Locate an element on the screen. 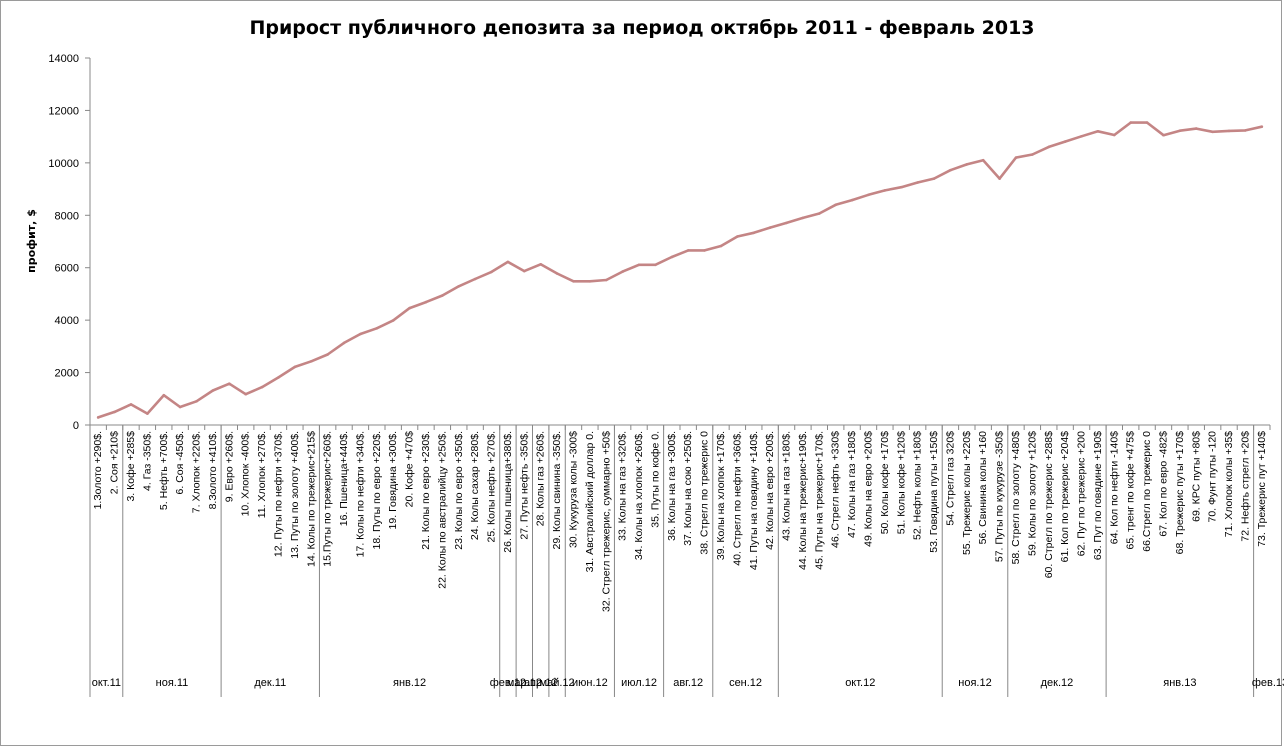 This screenshot has height=748, width=1284. x-category-label: 44. Колы на трежерис+190$. is located at coordinates (803, 500).